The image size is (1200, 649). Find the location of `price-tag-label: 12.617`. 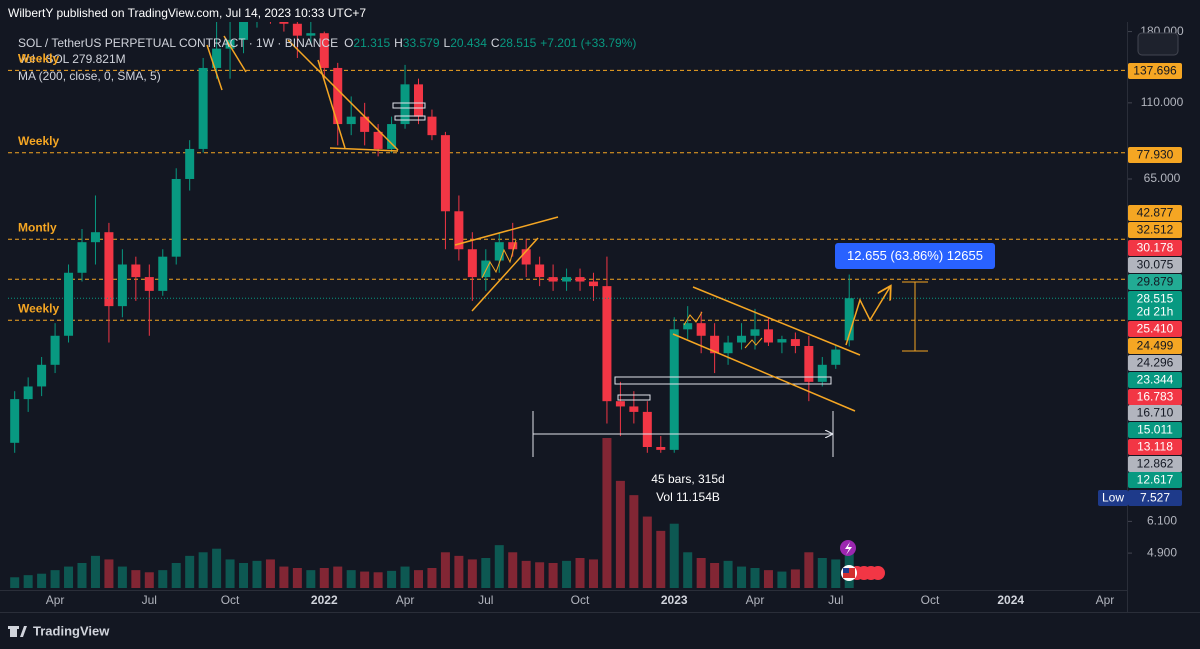

price-tag-label: 12.617 is located at coordinates (1155, 480).